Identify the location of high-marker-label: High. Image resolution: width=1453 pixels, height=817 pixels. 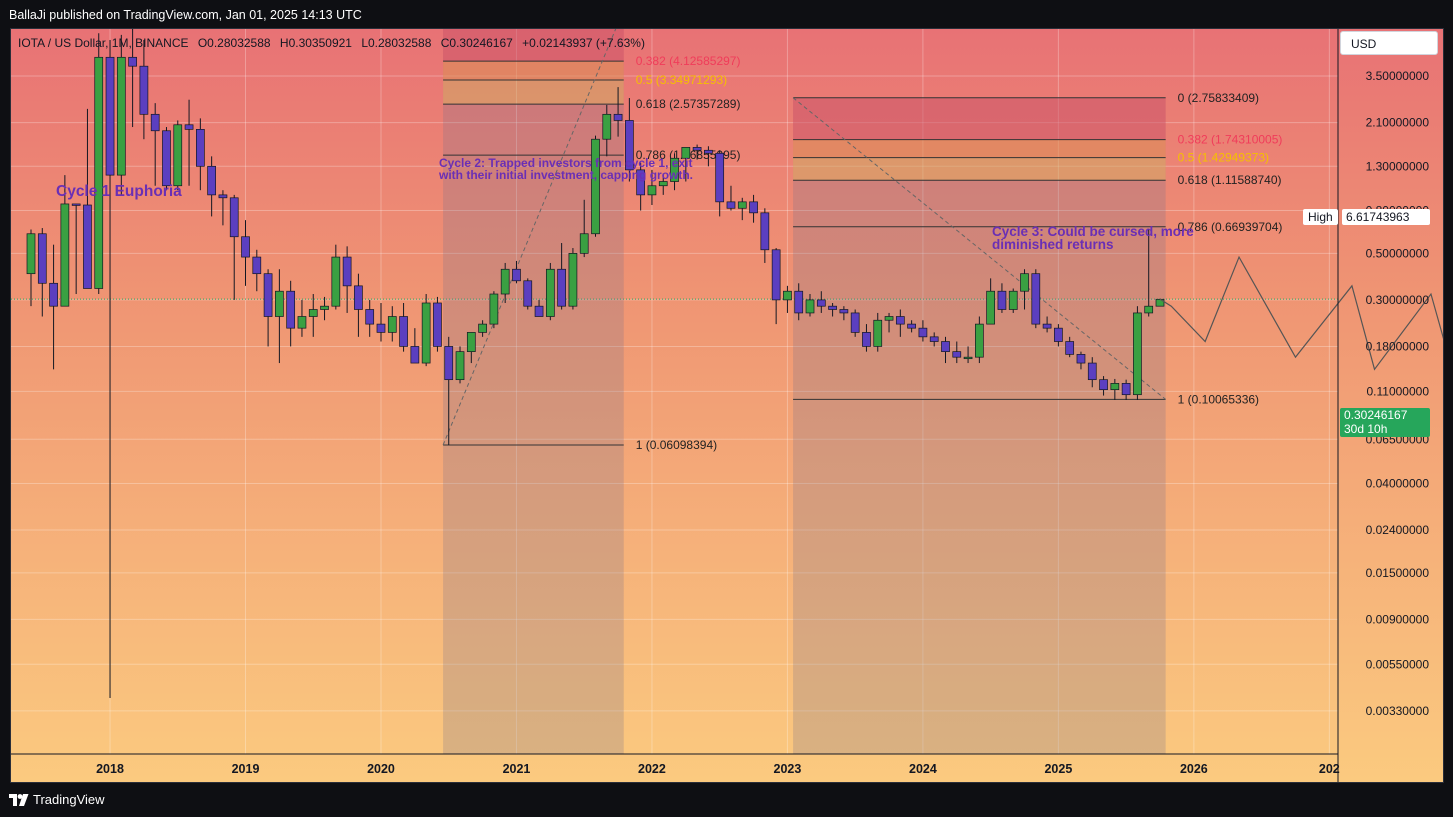
(1320, 217).